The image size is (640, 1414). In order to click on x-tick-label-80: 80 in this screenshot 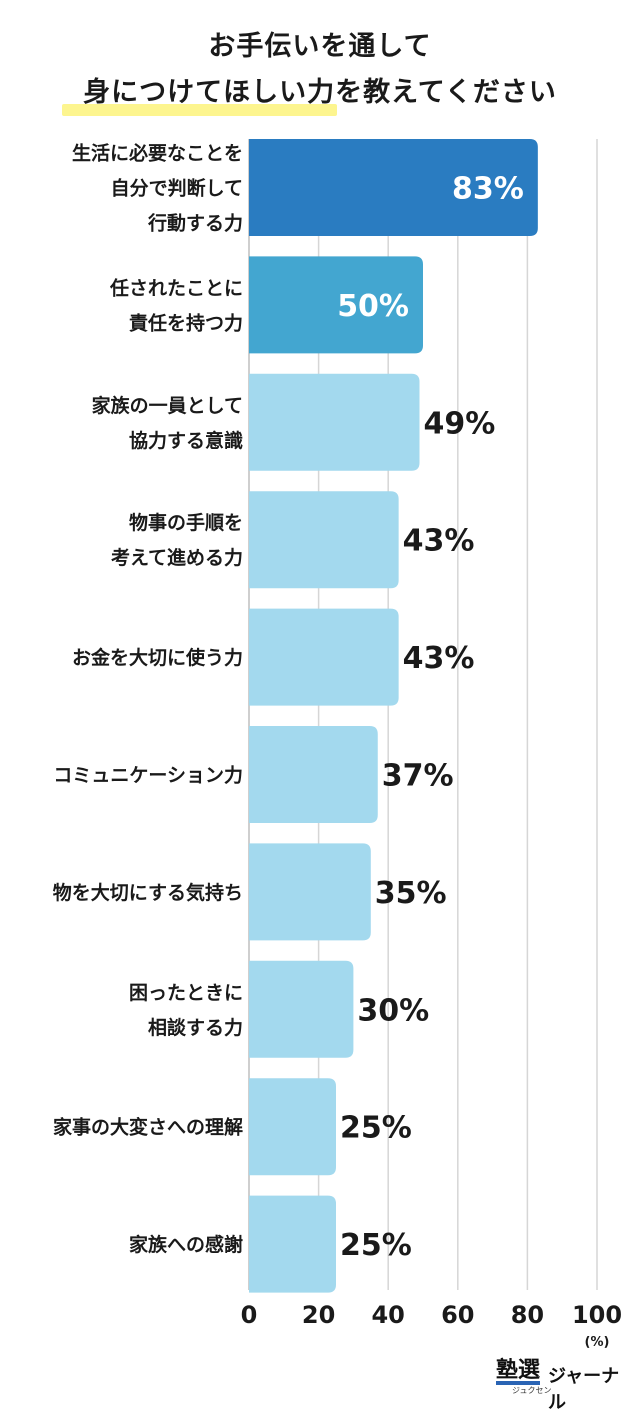, I will do `click(527, 1315)`.